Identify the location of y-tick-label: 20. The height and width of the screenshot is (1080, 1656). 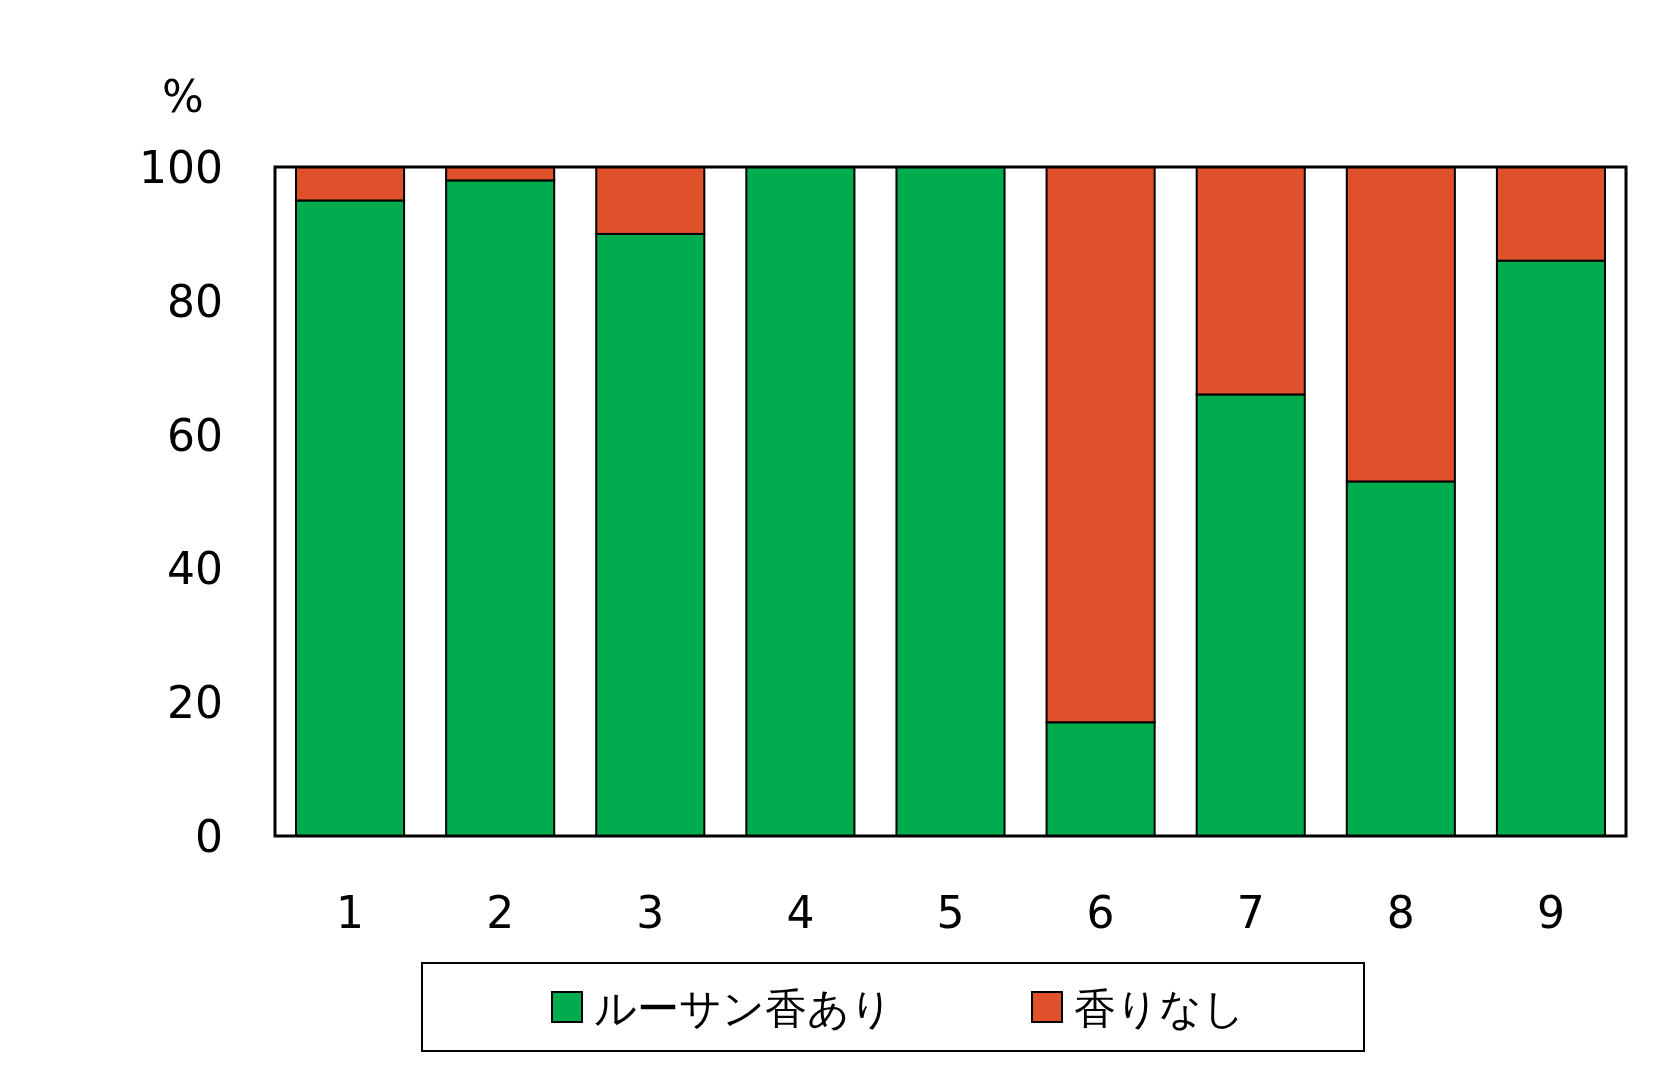
(195, 703).